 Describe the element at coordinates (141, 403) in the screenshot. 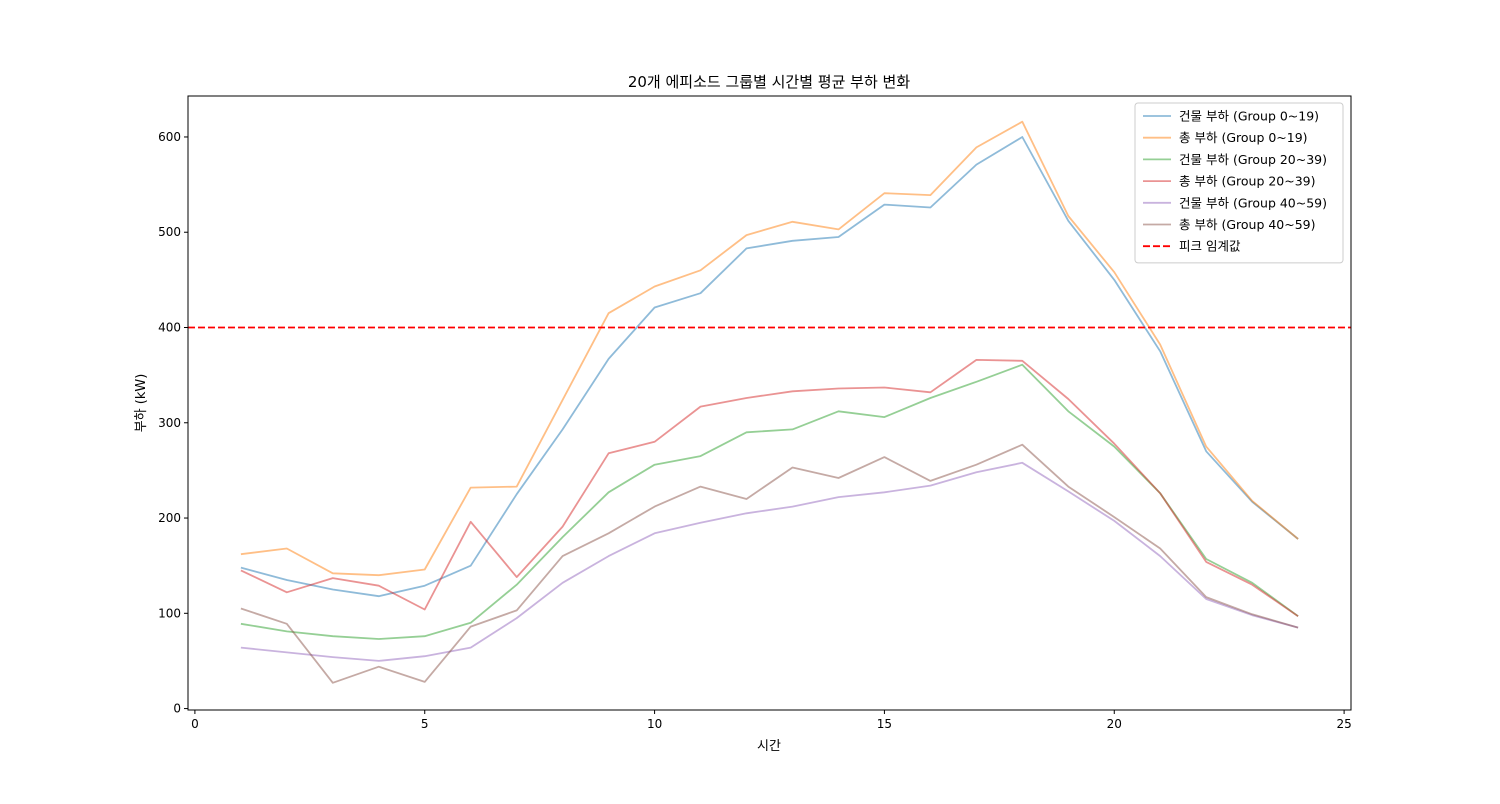

I see `y-axis-label: 부하 (kW)` at that location.